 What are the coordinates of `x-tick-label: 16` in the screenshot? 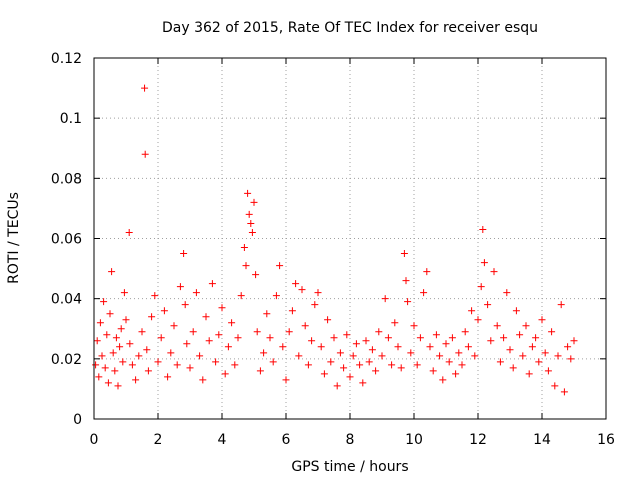 It's located at (606, 440).